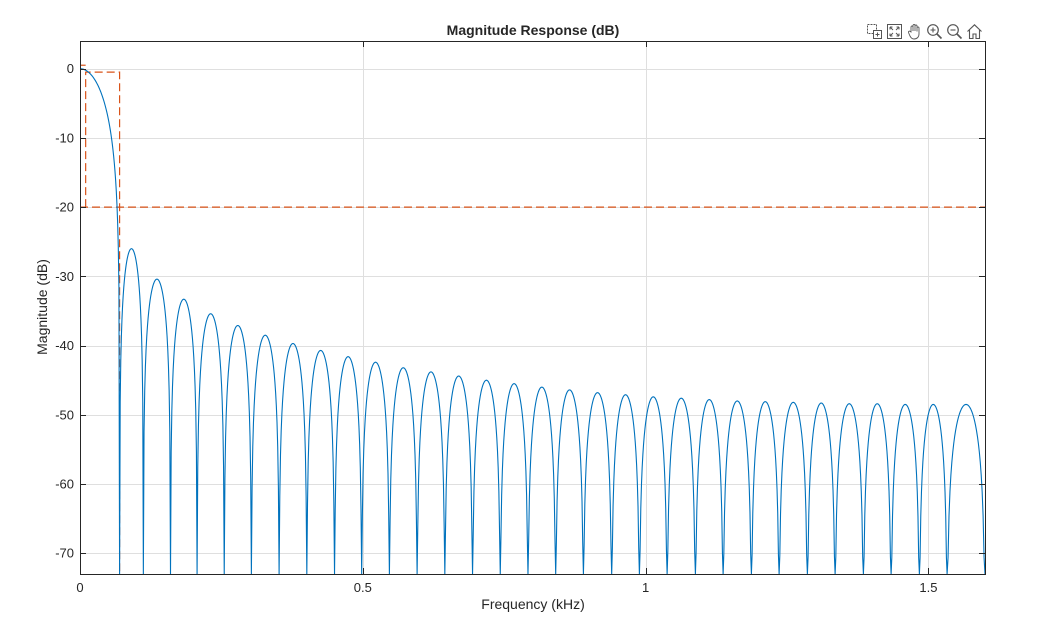  I want to click on chart-title: Magnitude Response (dB), so click(533, 30).